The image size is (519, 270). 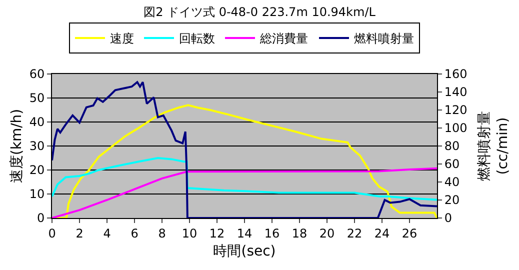 What do you see at coordinates (37, 122) in the screenshot?
I see `y-tick-label: 40` at bounding box center [37, 122].